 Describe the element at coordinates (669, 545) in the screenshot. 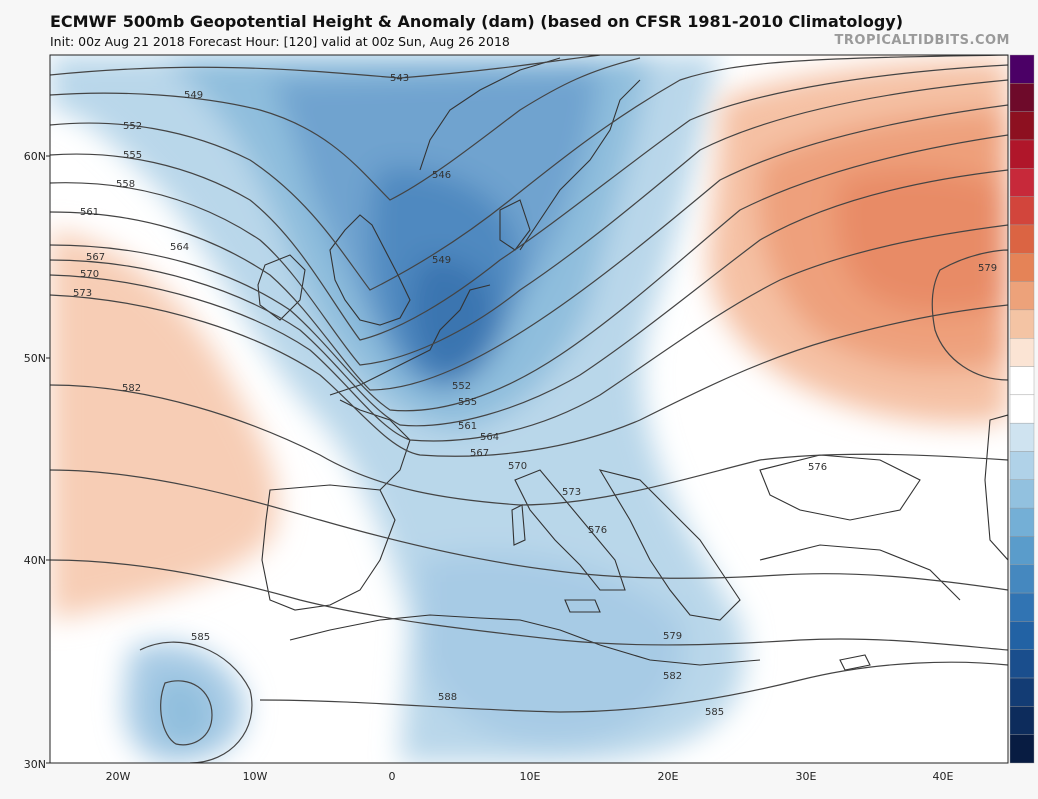

I see `balkans-coast` at that location.